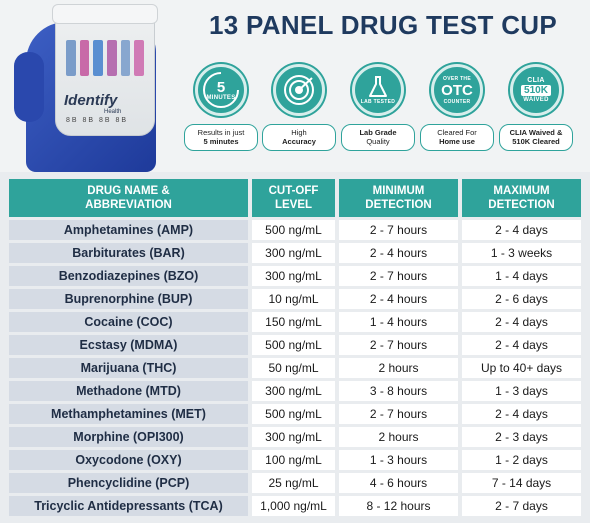 The width and height of the screenshot is (590, 523). Describe the element at coordinates (396, 322) in the screenshot. I see `min-detection-cell: 1 - 4 hours` at that location.